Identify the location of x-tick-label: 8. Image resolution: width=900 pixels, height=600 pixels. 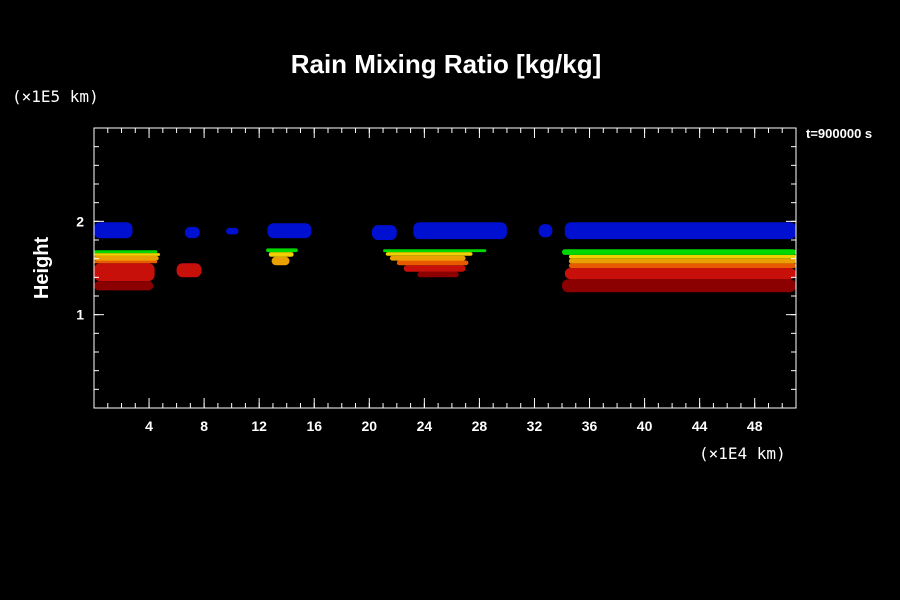
(204, 426).